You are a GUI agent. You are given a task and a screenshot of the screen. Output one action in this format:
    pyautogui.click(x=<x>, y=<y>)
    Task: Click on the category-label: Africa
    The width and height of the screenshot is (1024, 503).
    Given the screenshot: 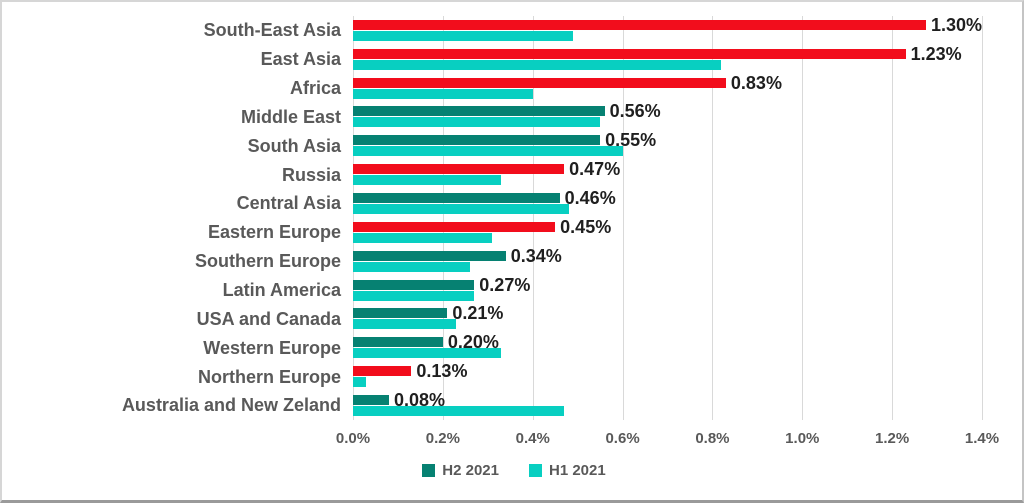 What is the action you would take?
    pyautogui.click(x=315, y=88)
    